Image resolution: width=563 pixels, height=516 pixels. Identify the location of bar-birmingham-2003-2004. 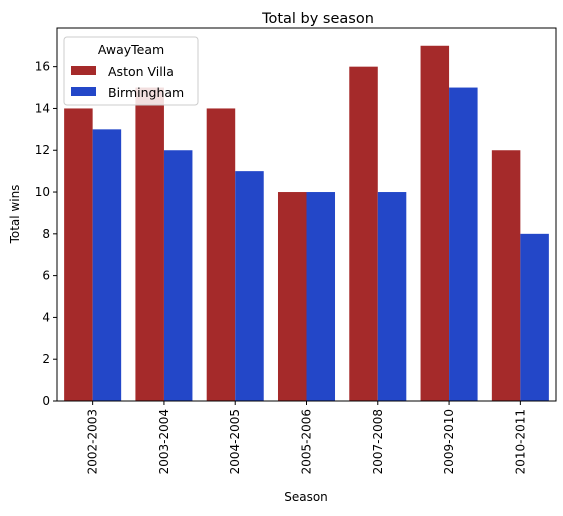
(178, 275).